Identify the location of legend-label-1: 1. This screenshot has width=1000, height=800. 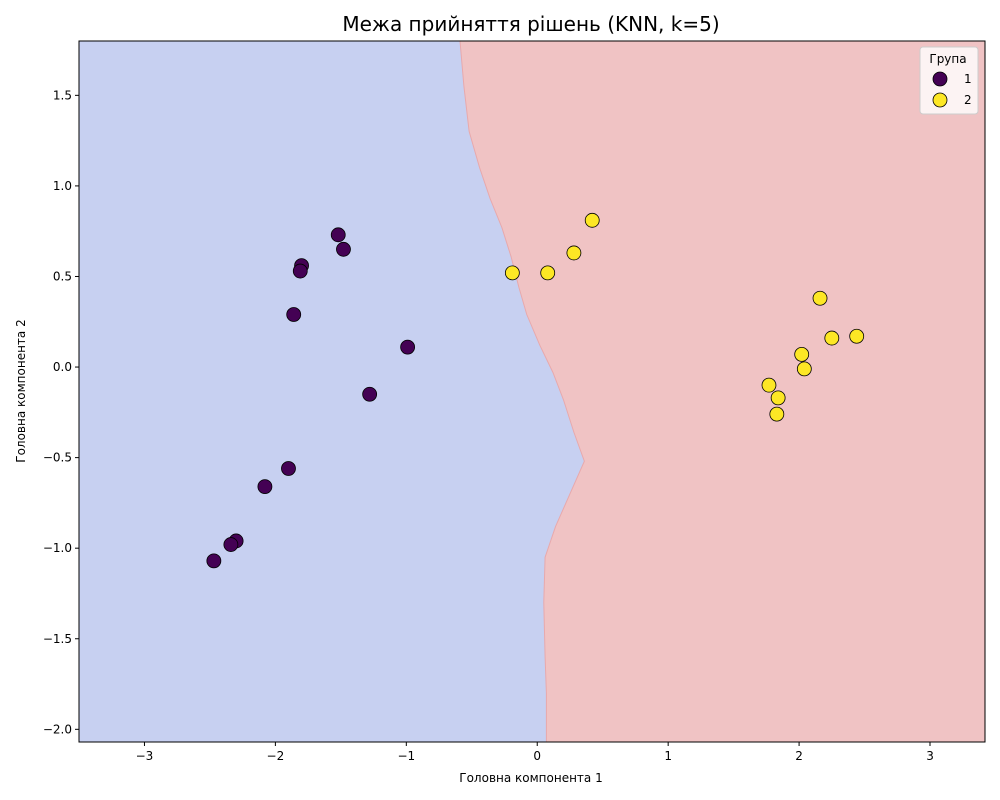
(968, 79).